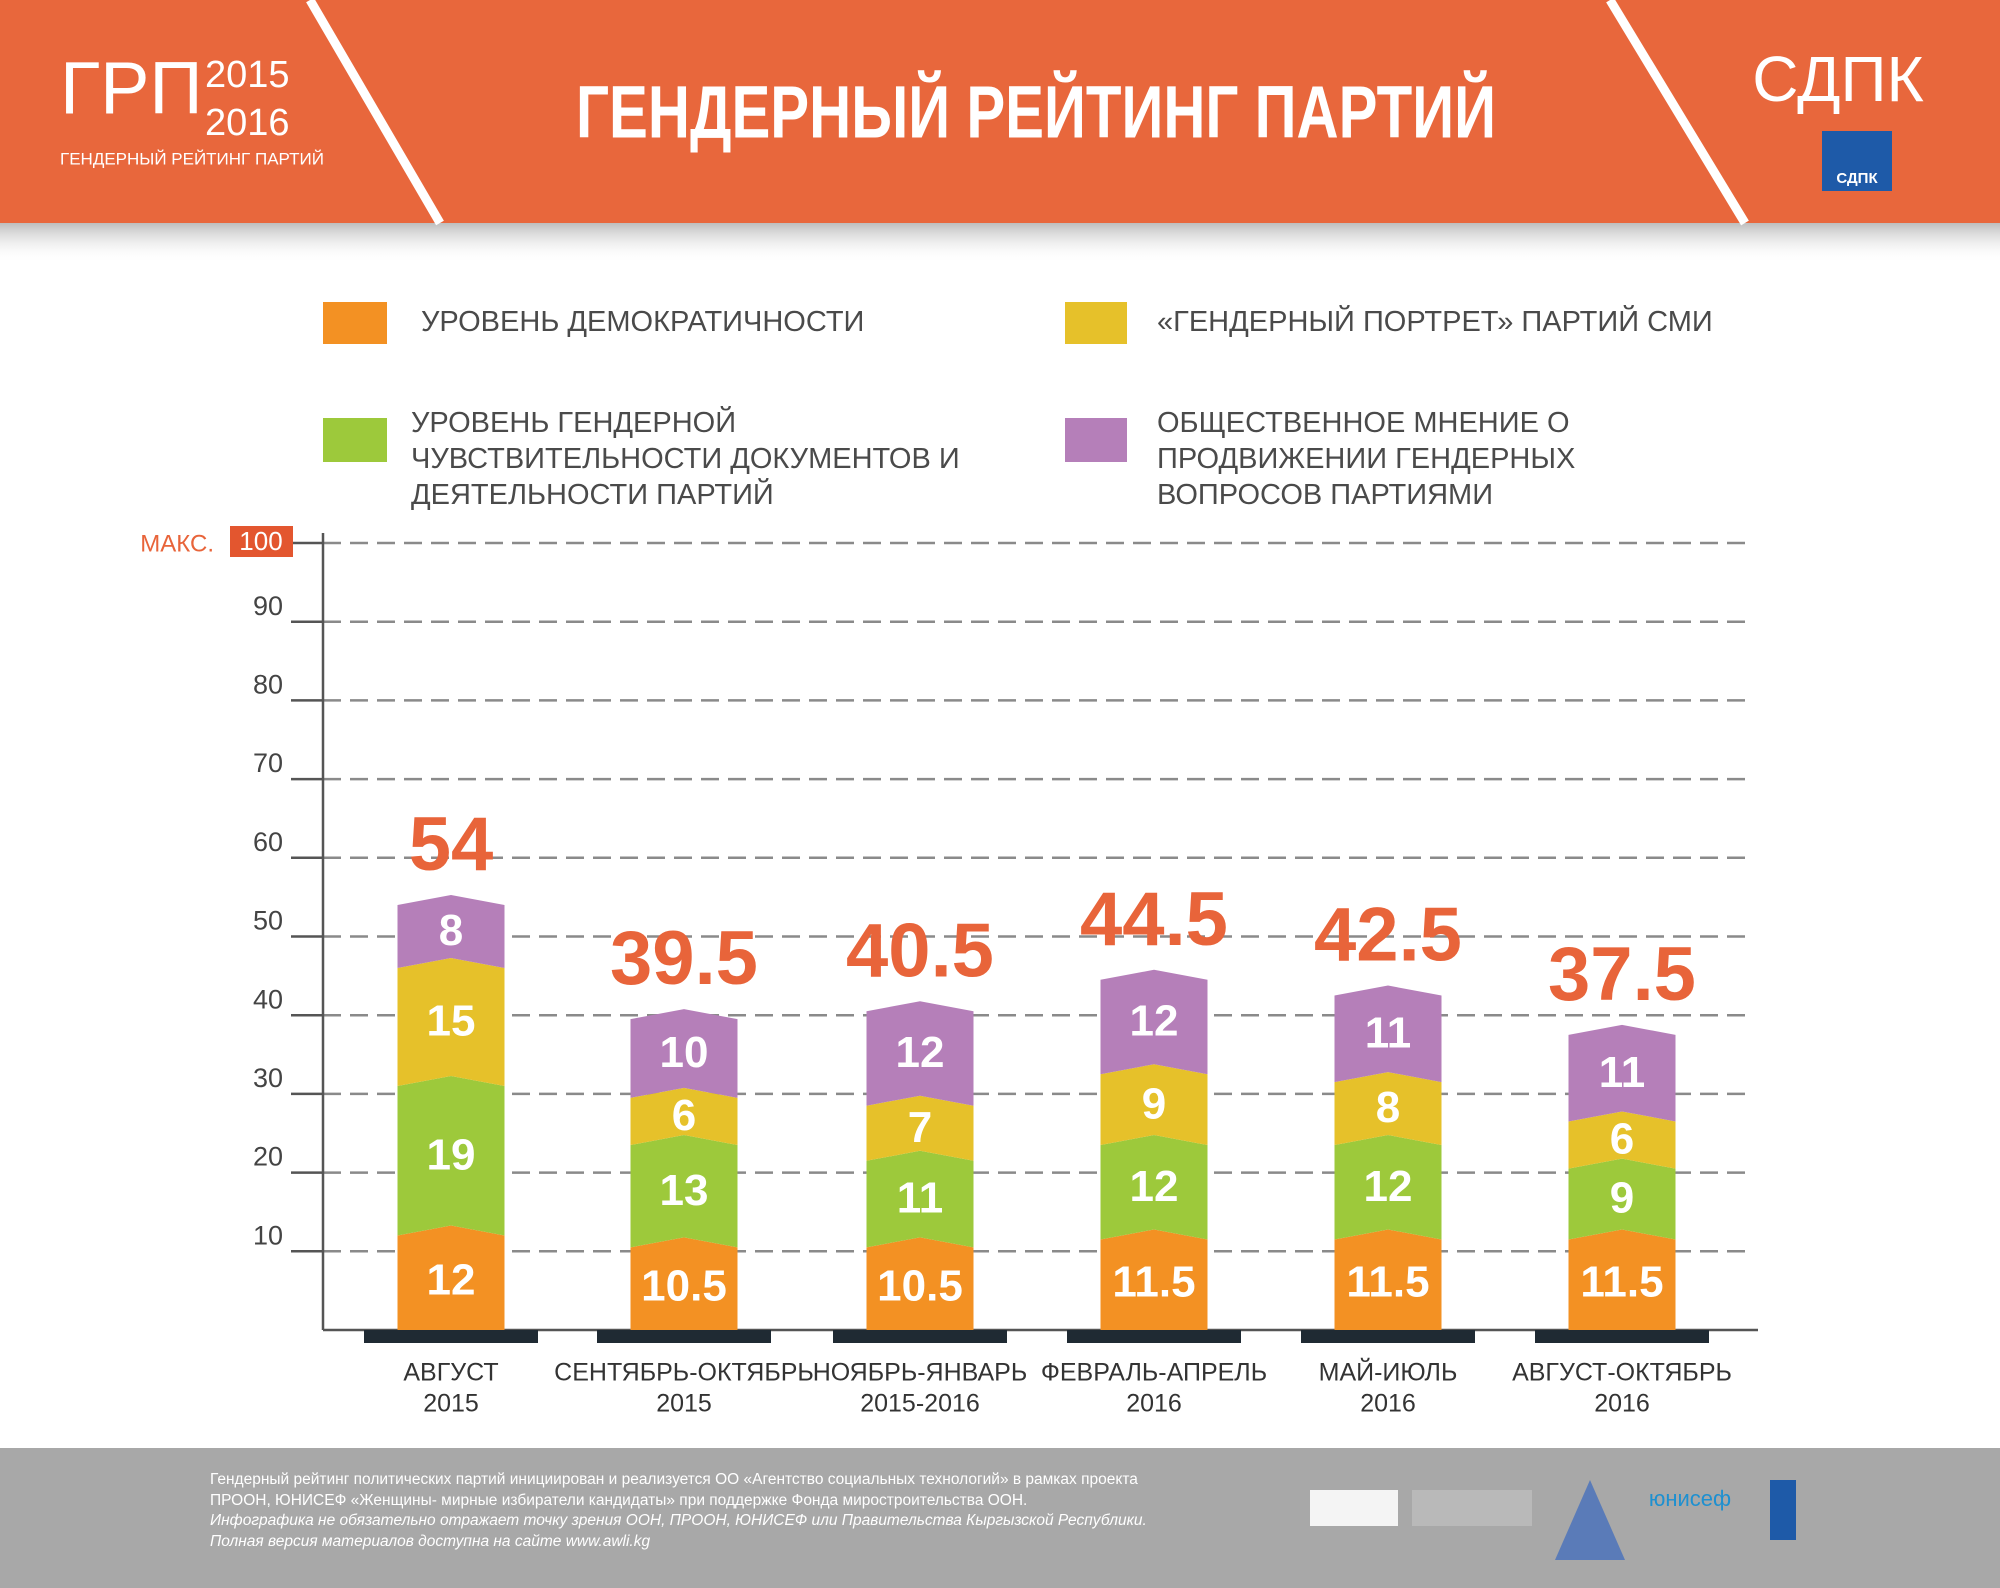 The height and width of the screenshot is (1588, 2000). Describe the element at coordinates (684, 1052) in the screenshot. I see `segment-label: 10` at that location.